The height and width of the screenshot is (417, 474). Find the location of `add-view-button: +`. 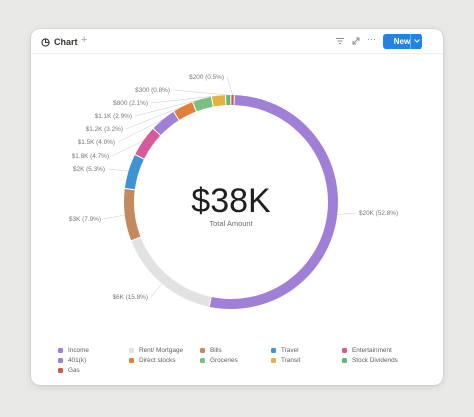

add-view-button: + is located at coordinates (84, 40).